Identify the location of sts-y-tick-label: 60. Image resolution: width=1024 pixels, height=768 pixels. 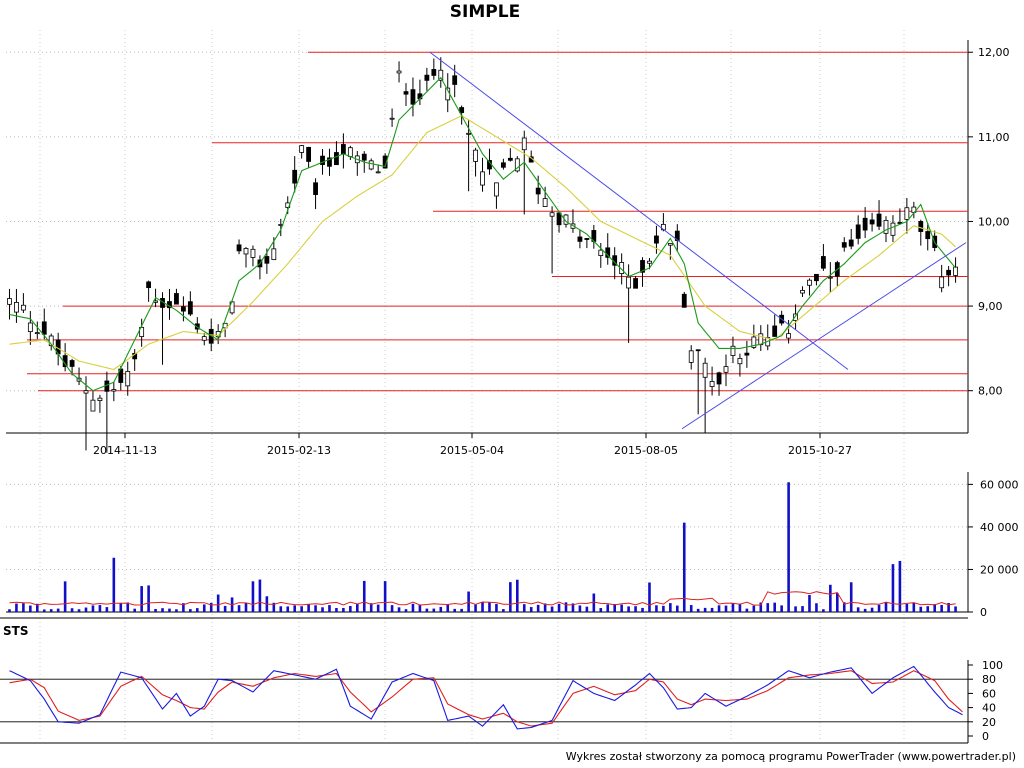
(989, 693).